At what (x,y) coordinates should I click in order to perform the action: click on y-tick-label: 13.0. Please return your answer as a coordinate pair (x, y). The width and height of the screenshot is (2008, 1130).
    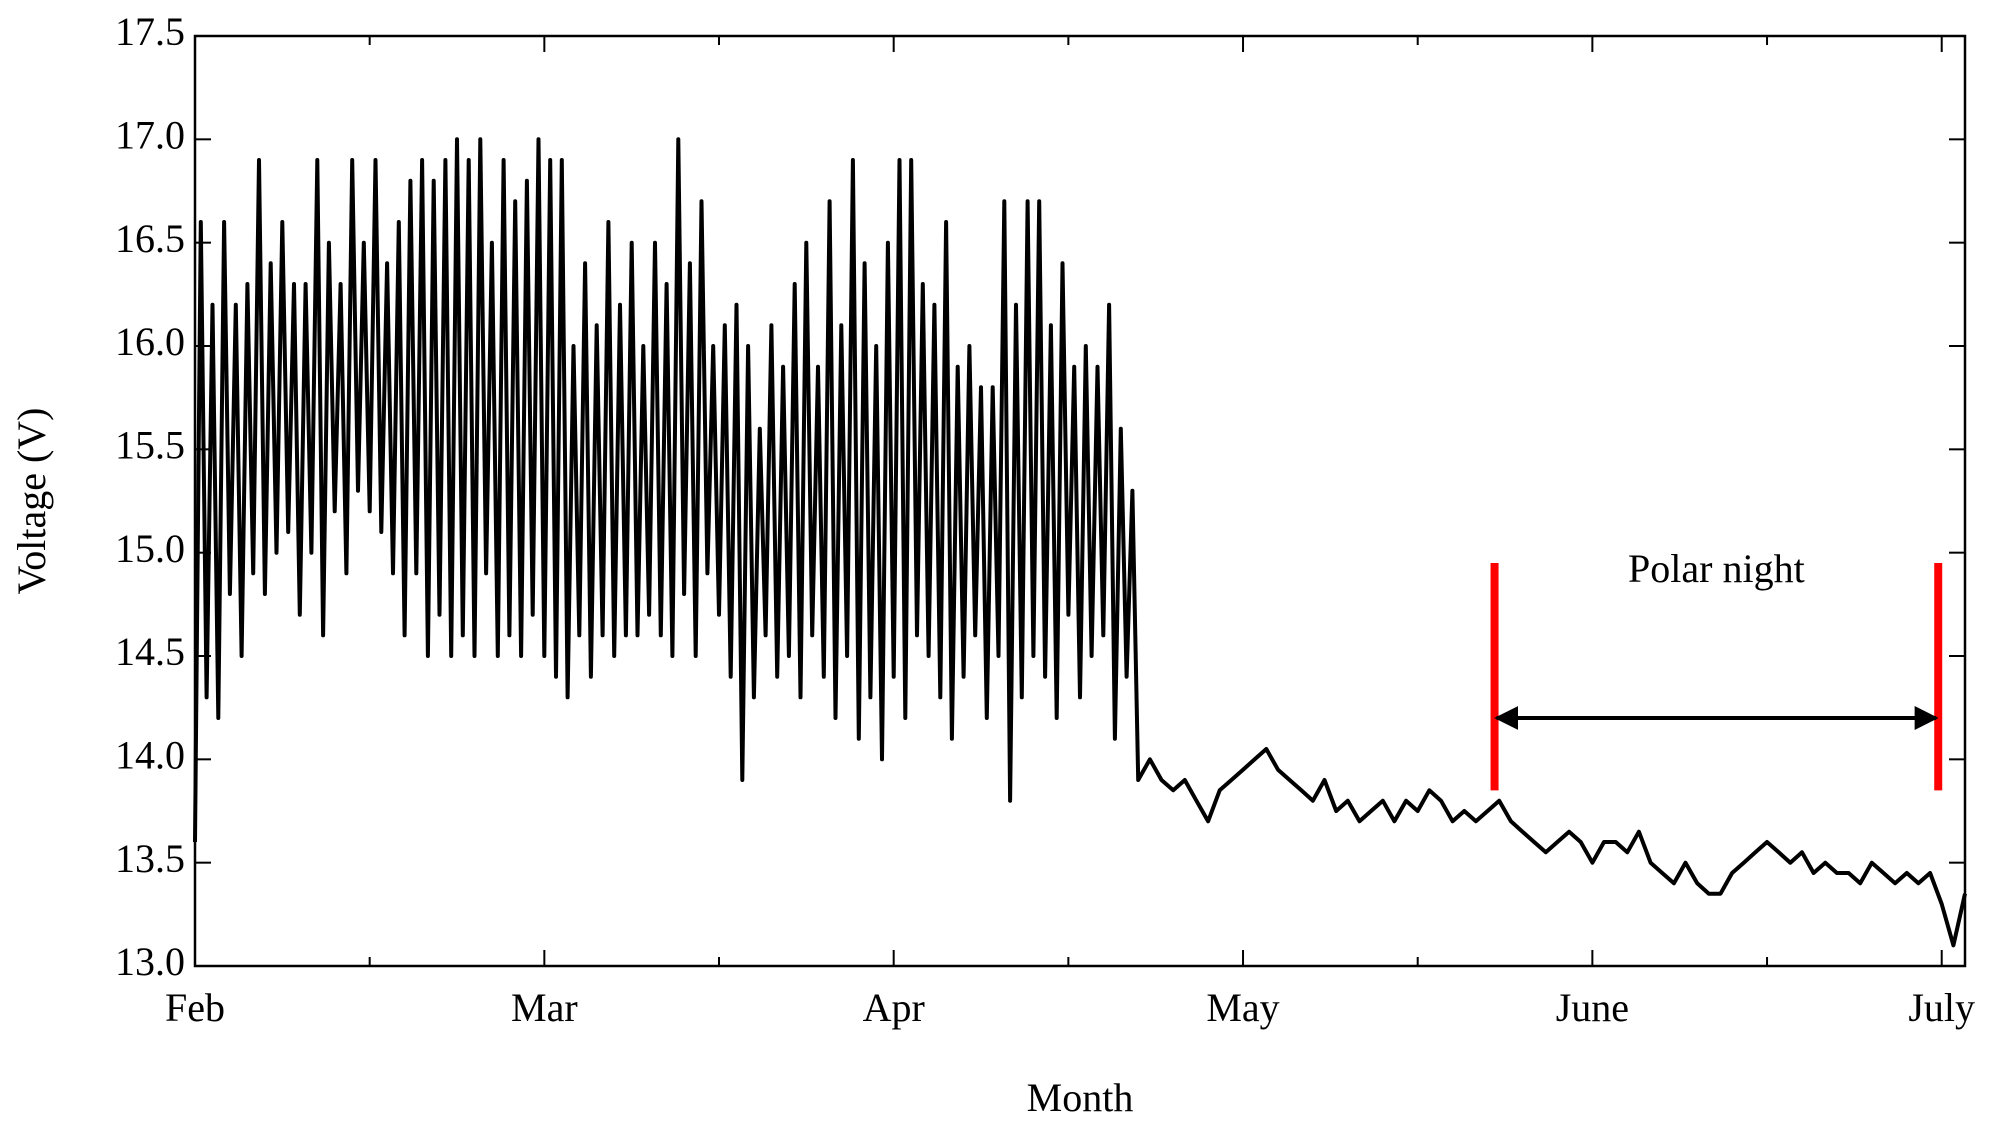
    Looking at the image, I should click on (150, 961).